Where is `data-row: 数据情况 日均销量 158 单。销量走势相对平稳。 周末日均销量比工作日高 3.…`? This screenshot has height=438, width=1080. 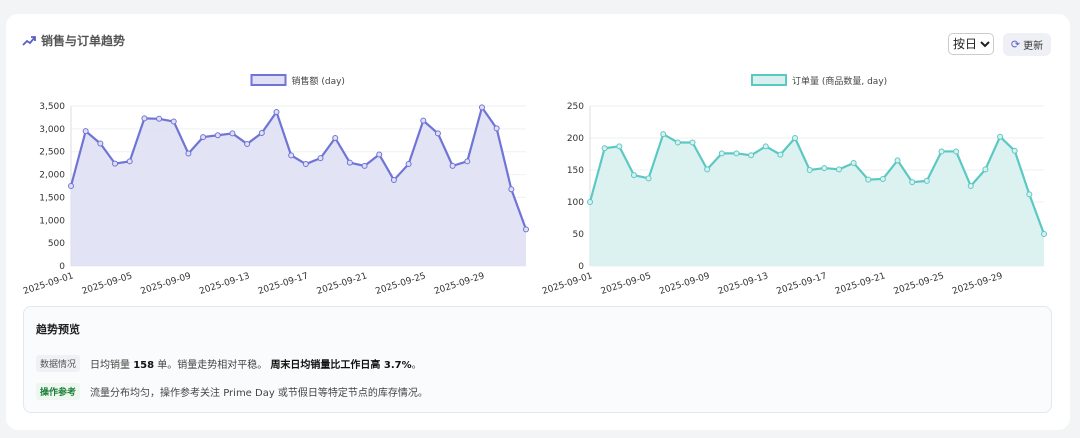 data-row: 数据情况 日均销量 158 单。销量走势相对平稳。 周末日均销量比工作日高 3.… is located at coordinates (229, 363).